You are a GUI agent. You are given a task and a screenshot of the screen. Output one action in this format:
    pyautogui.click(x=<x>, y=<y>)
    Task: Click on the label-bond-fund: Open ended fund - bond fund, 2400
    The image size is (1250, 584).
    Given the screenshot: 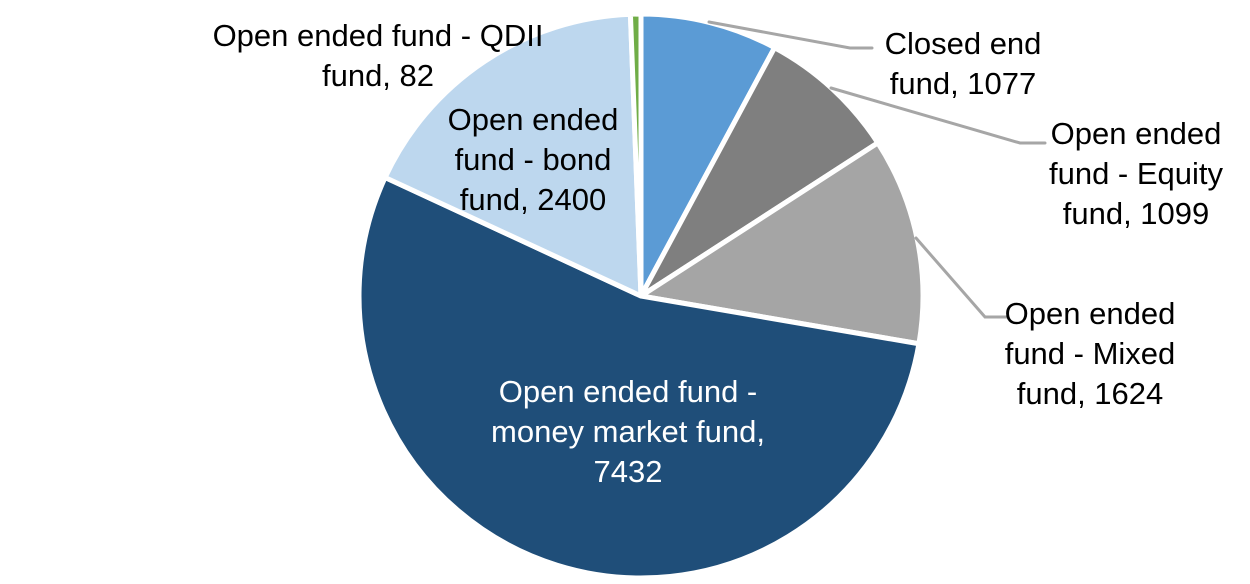 What is the action you would take?
    pyautogui.click(x=533, y=159)
    